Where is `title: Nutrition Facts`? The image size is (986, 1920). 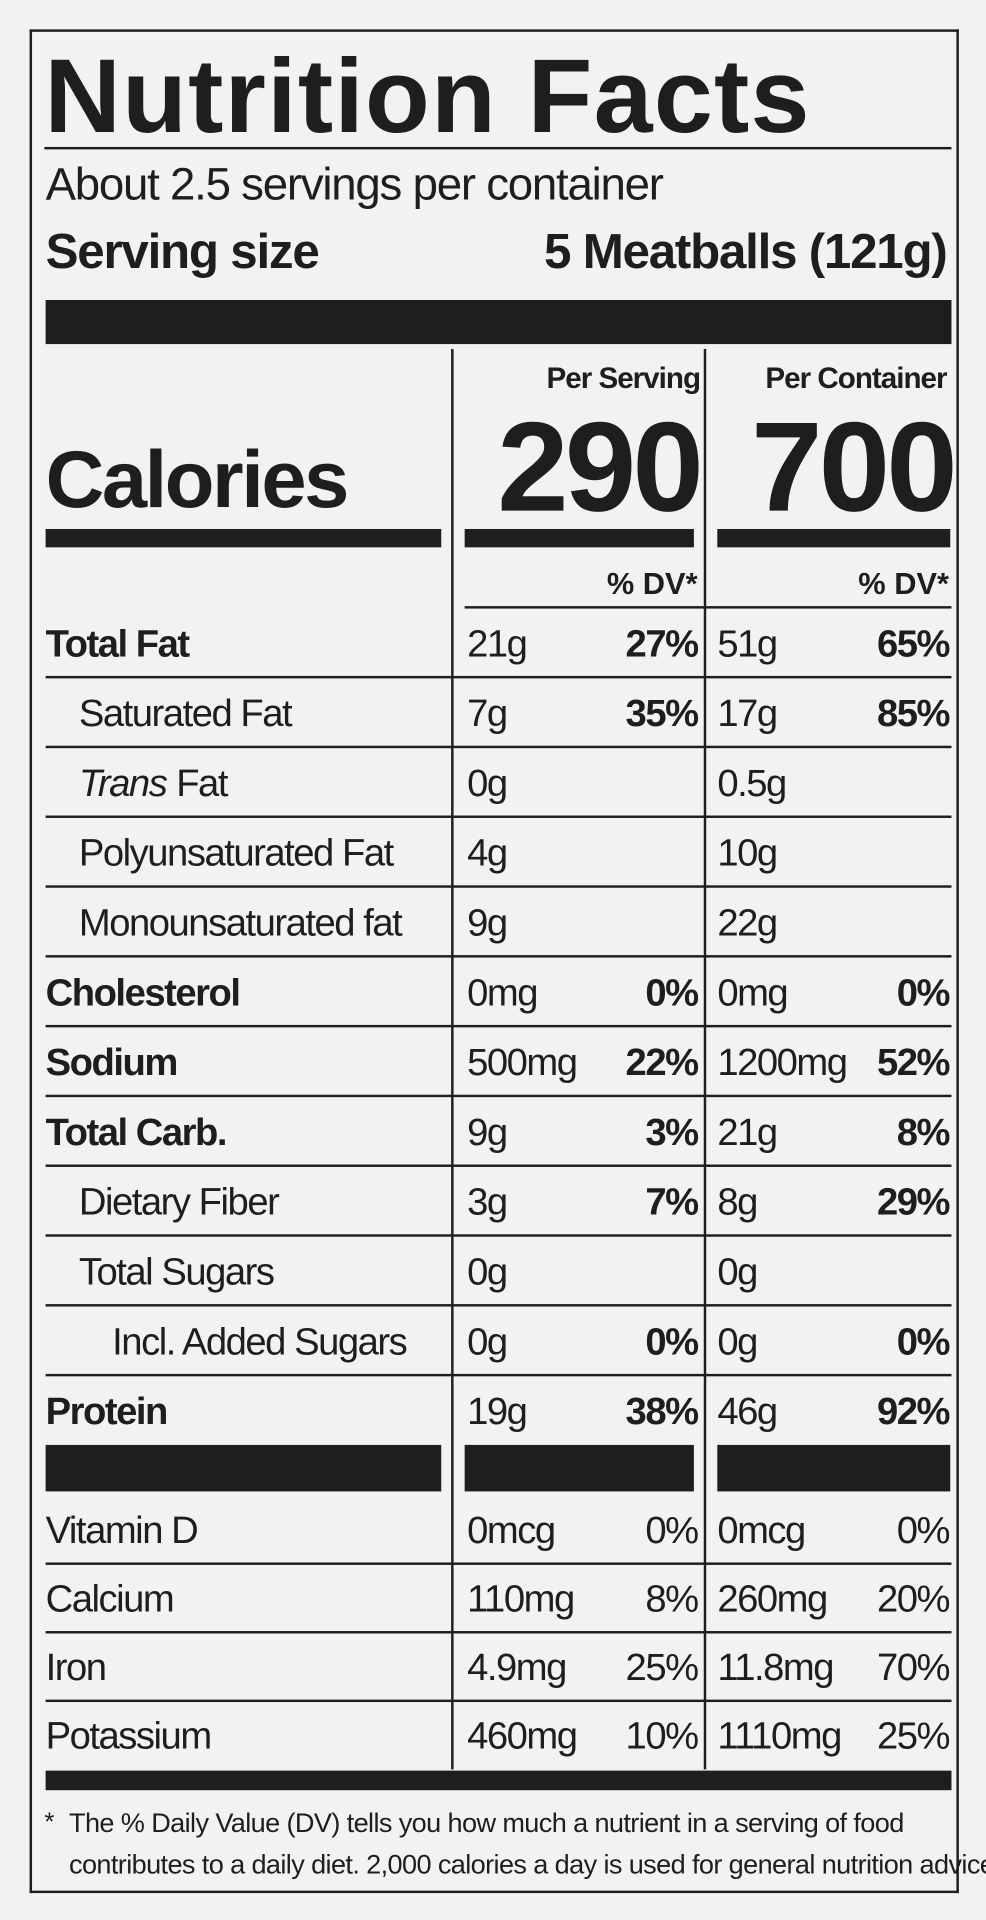 title: Nutrition Facts is located at coordinates (427, 96).